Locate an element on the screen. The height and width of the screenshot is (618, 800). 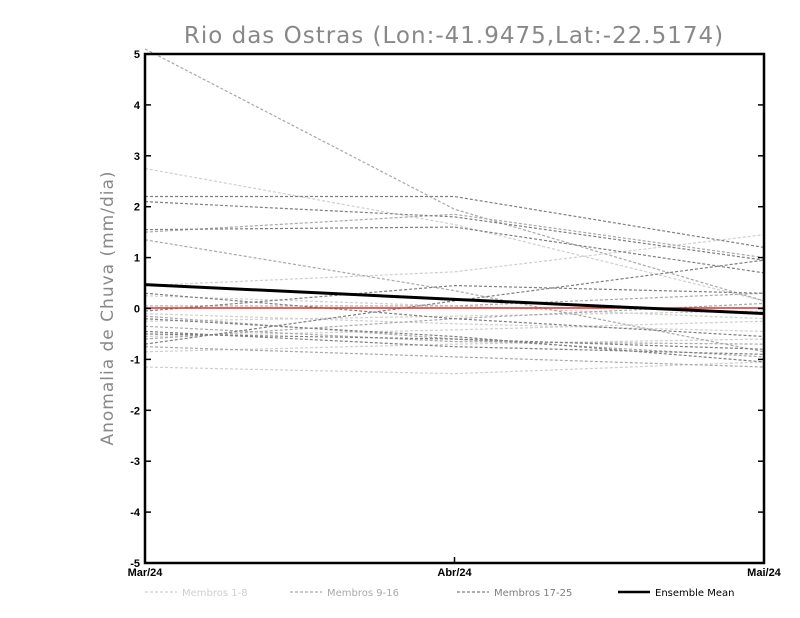
series-line-group1-member5 is located at coordinates (454, 322).